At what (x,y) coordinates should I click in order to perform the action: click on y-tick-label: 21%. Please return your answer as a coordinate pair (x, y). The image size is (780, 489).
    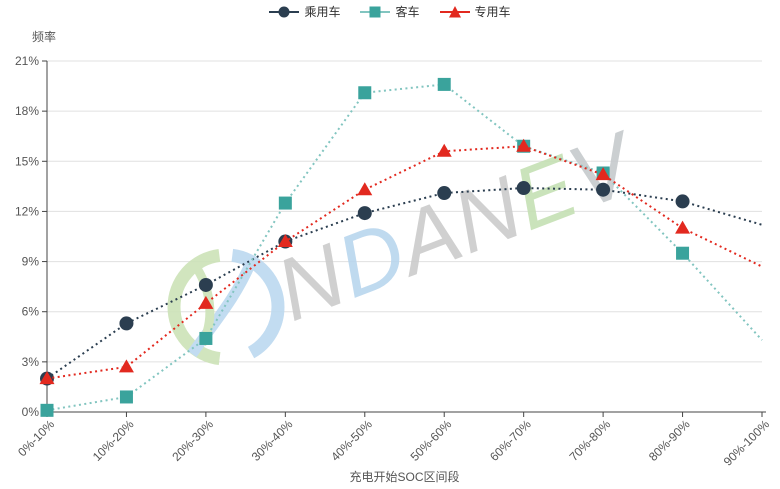
    Looking at the image, I should click on (27, 61).